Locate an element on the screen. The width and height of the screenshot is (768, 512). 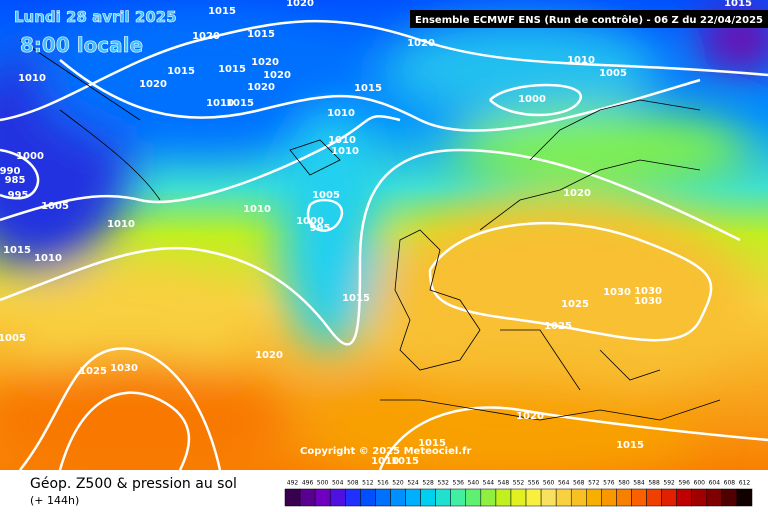
copyright: Copyright © 2025 Meteociel.fr is located at coordinates (385, 451).